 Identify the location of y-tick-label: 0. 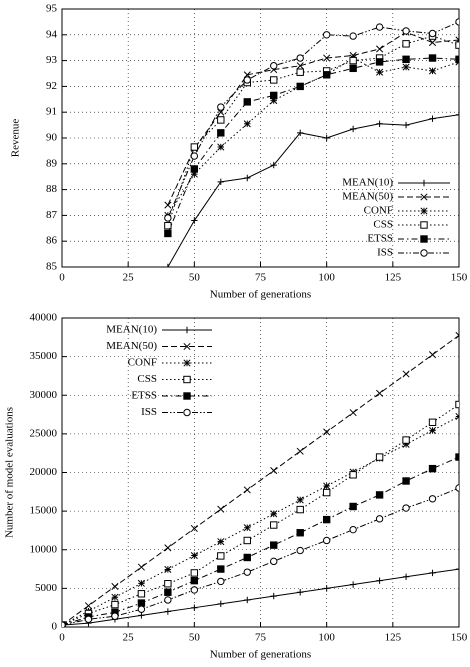
(55, 627).